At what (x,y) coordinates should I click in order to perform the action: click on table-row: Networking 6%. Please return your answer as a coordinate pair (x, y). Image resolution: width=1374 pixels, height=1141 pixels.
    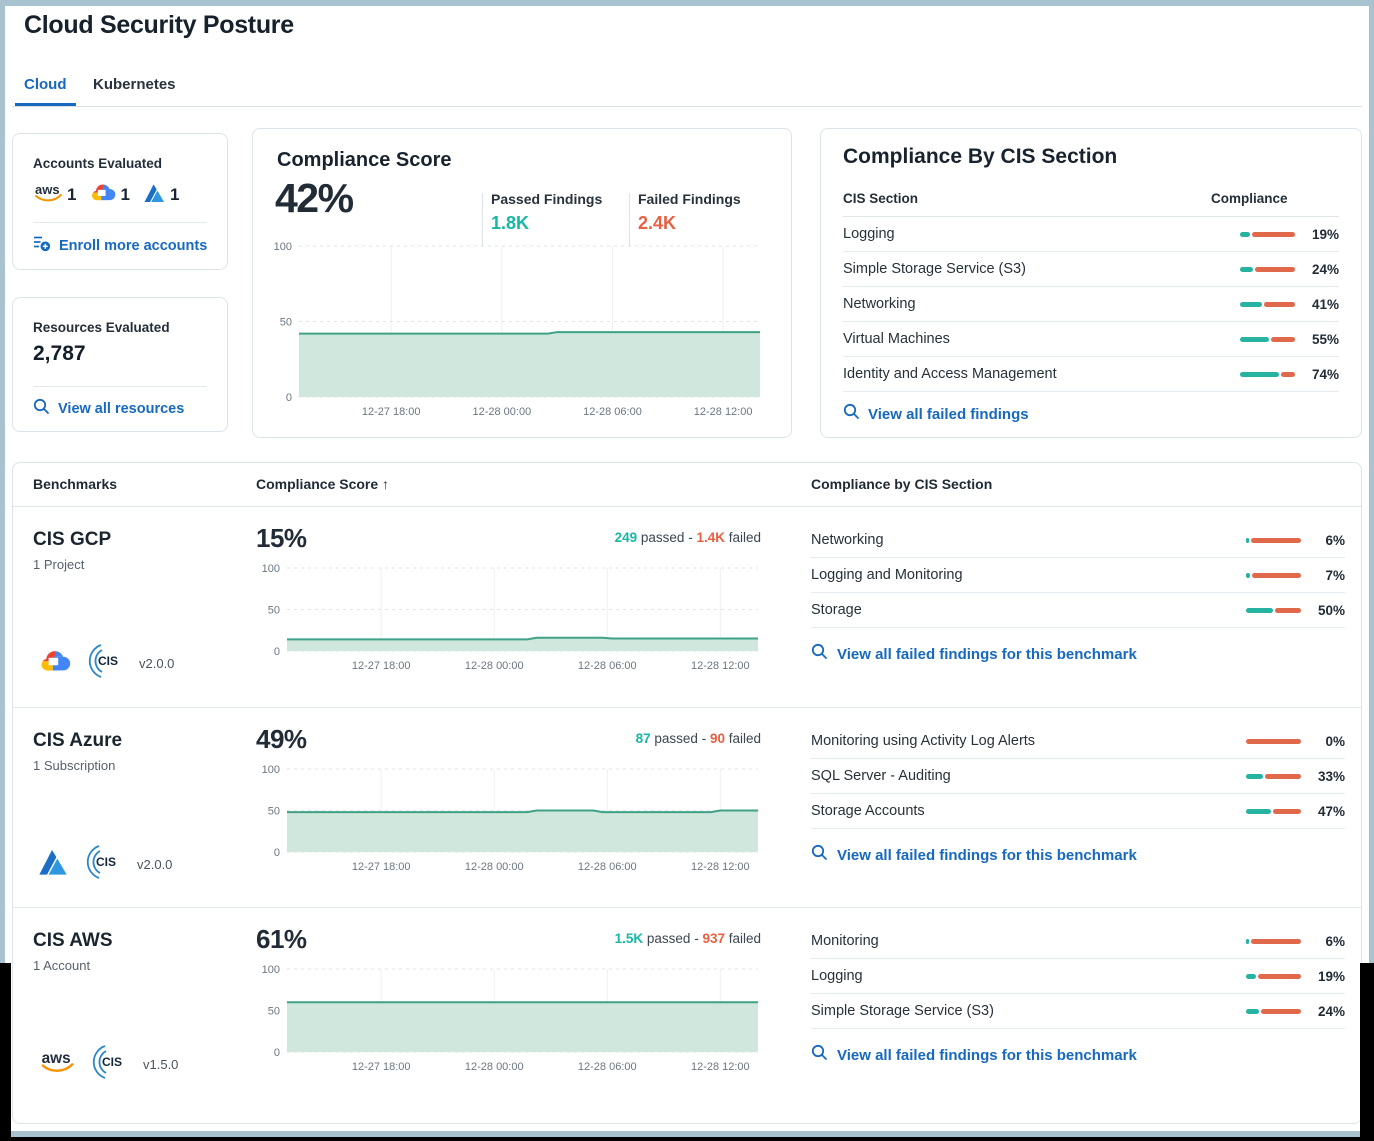
    Looking at the image, I should click on (1078, 540).